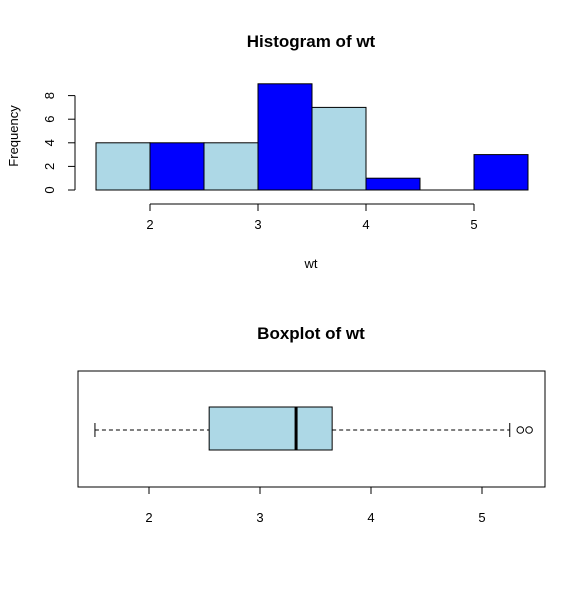 Image resolution: width=586 pixels, height=590 pixels. What do you see at coordinates (311, 41) in the screenshot?
I see `histogram-title: Histogram of wt` at bounding box center [311, 41].